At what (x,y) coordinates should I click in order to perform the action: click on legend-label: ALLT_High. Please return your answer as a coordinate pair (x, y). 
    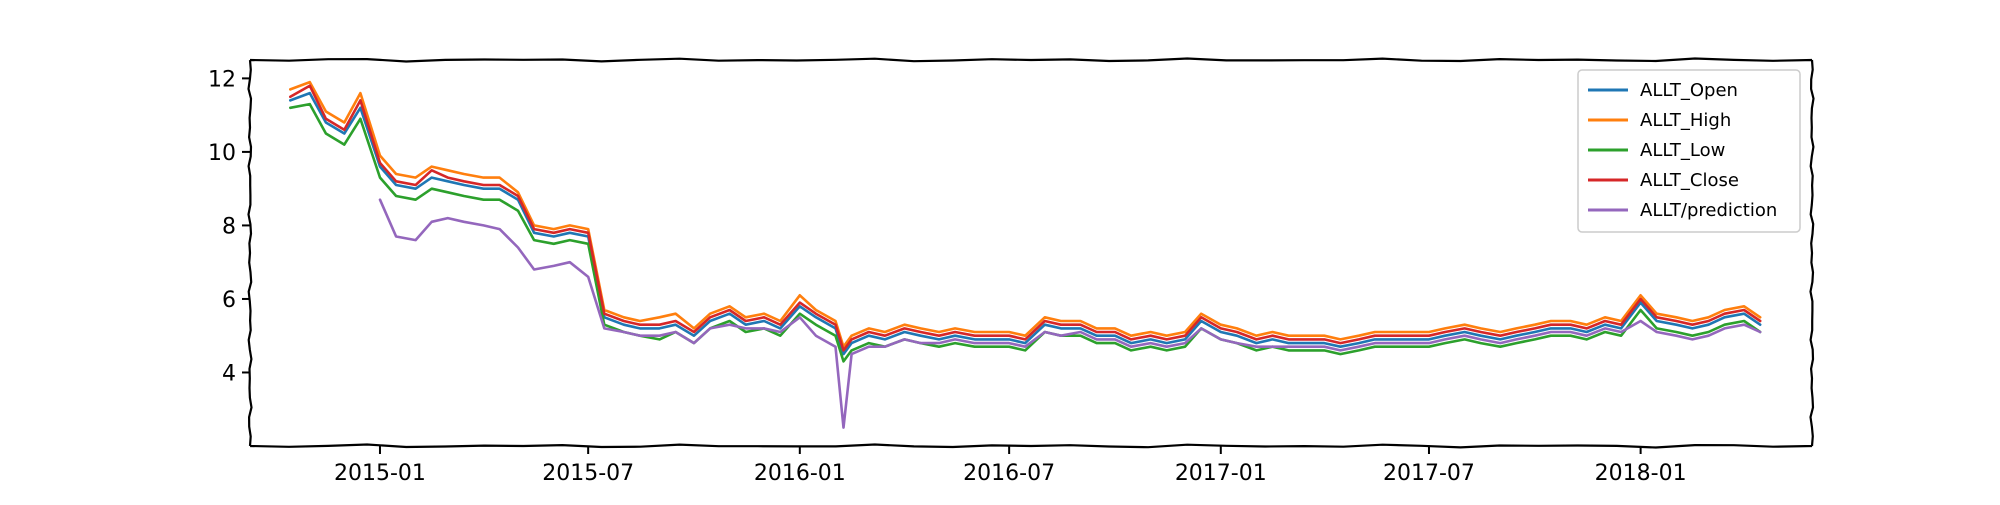
    Looking at the image, I should click on (1685, 120).